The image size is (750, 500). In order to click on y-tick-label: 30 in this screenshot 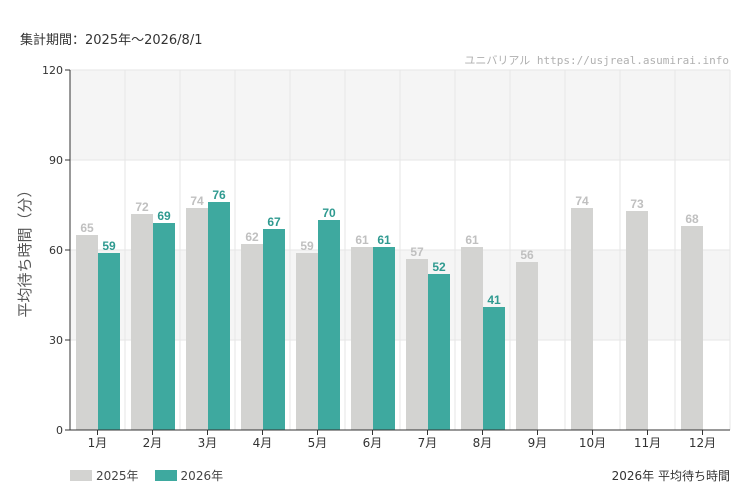, I will do `click(56, 340)`.